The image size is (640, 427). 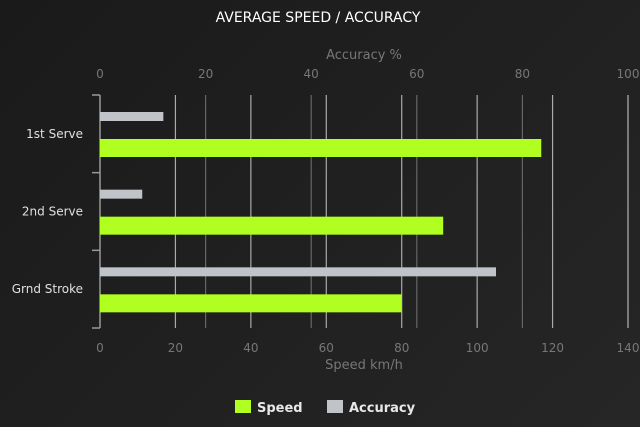 I want to click on bottom-axis-label: Speed km/h, so click(x=364, y=365).